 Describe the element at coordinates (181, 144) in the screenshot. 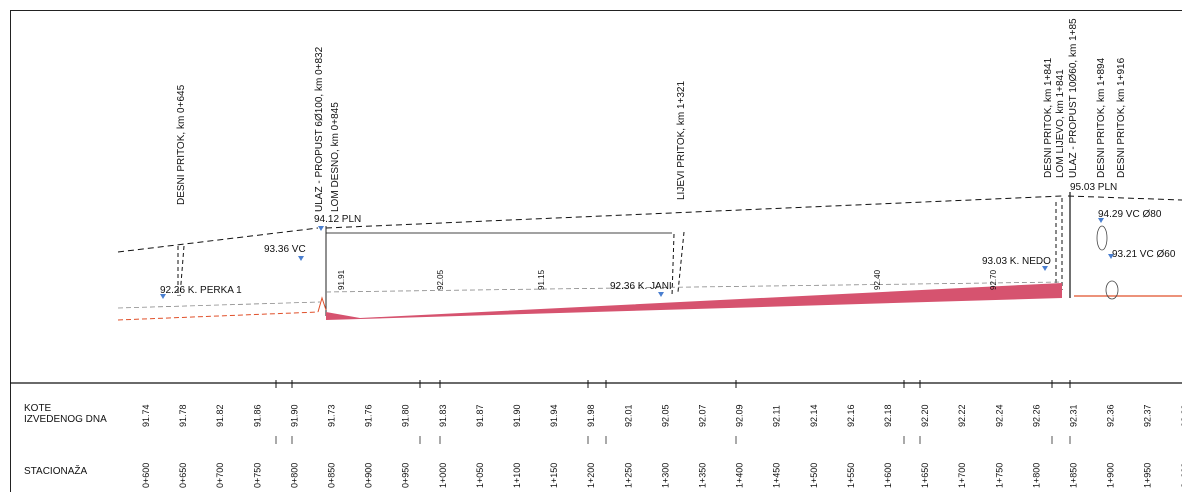

I see `annotation-desni-pritok-645: DESNI PRITOK, km 0+645` at that location.